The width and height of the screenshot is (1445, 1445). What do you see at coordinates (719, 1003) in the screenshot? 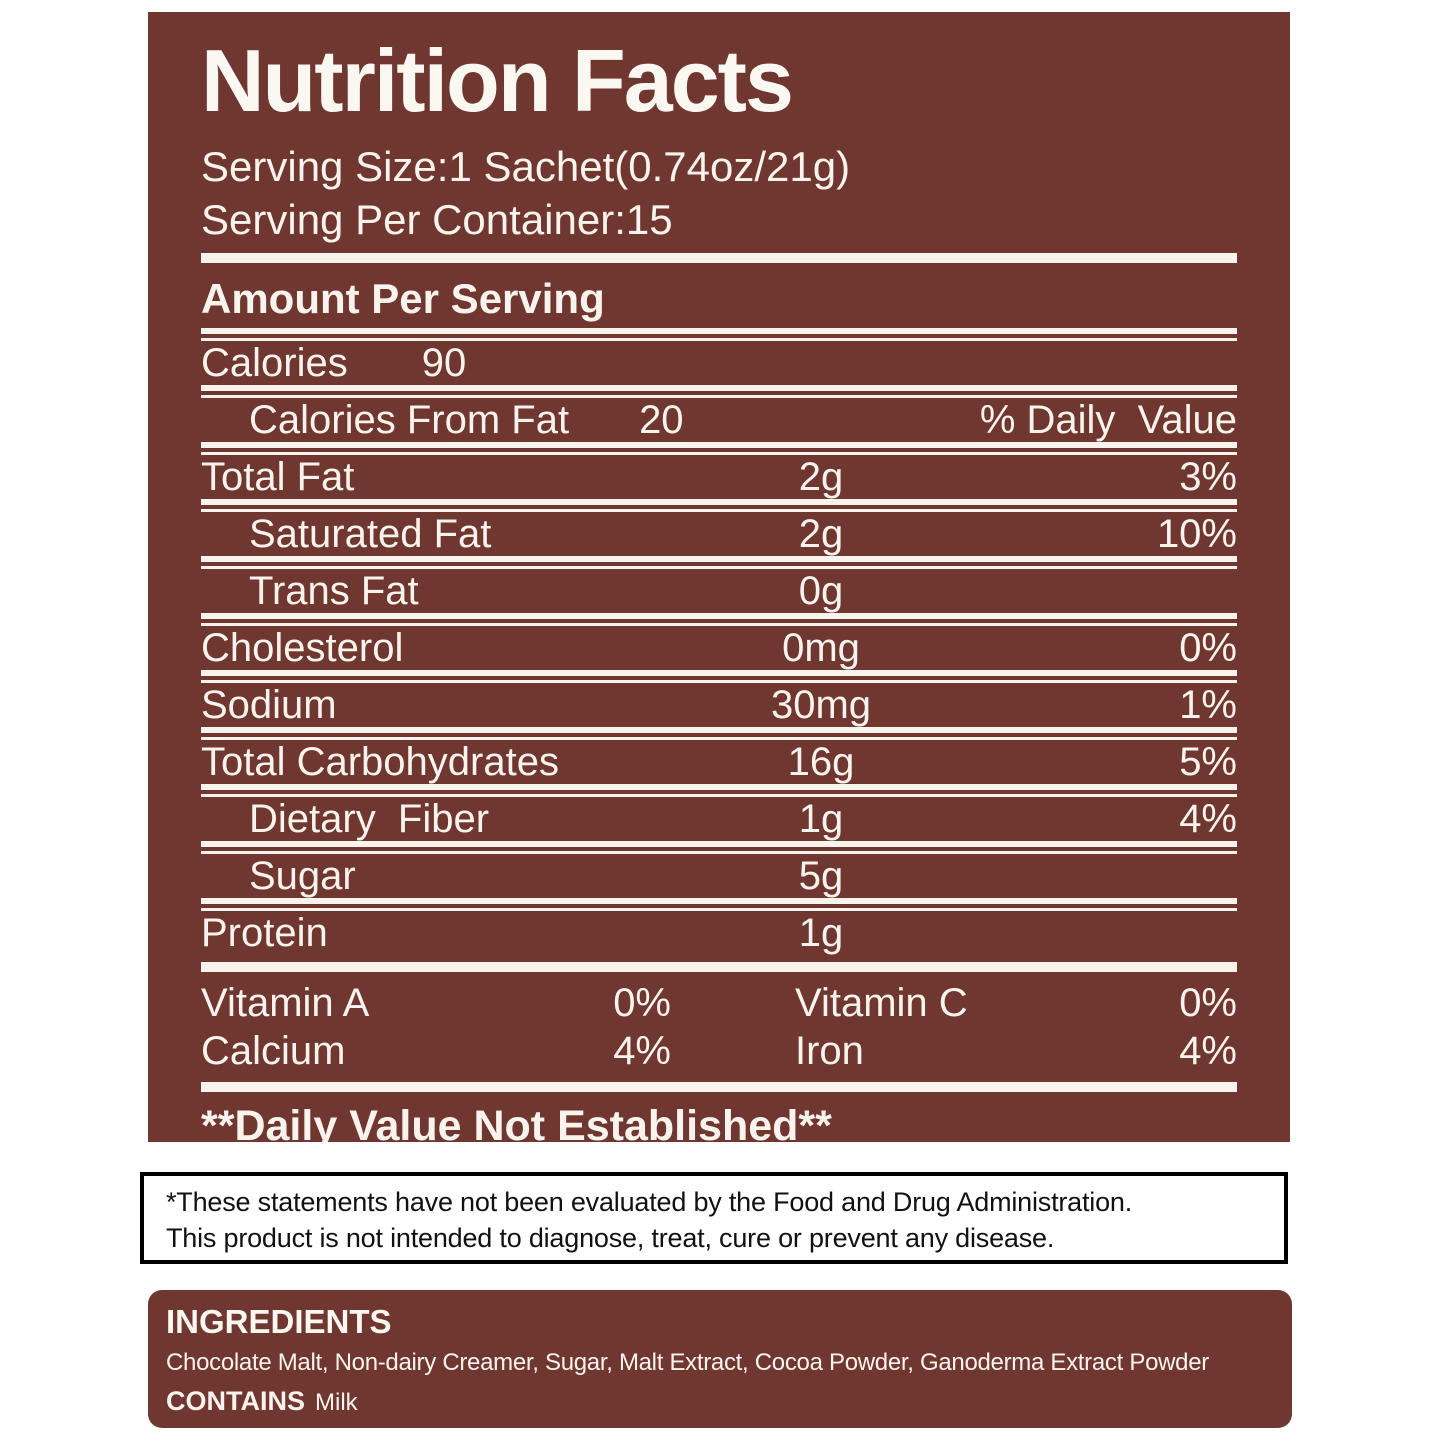
I see `vitamins-row-1: Vitamin A 0% Vitamin C 0%` at bounding box center [719, 1003].